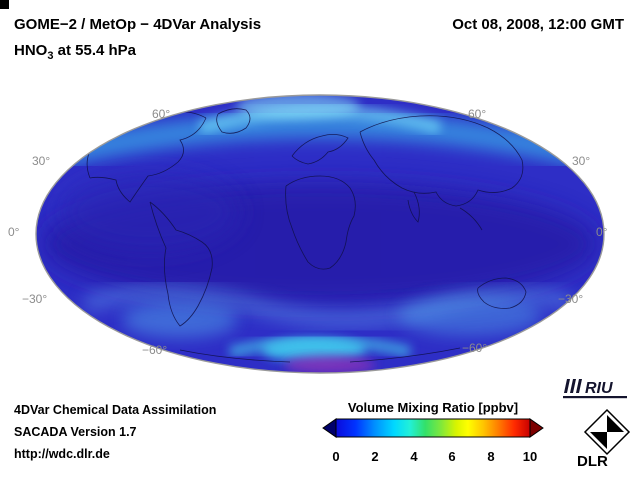 This screenshot has height=480, width=640. I want to click on dlr-logo-text: DLR, so click(592, 460).